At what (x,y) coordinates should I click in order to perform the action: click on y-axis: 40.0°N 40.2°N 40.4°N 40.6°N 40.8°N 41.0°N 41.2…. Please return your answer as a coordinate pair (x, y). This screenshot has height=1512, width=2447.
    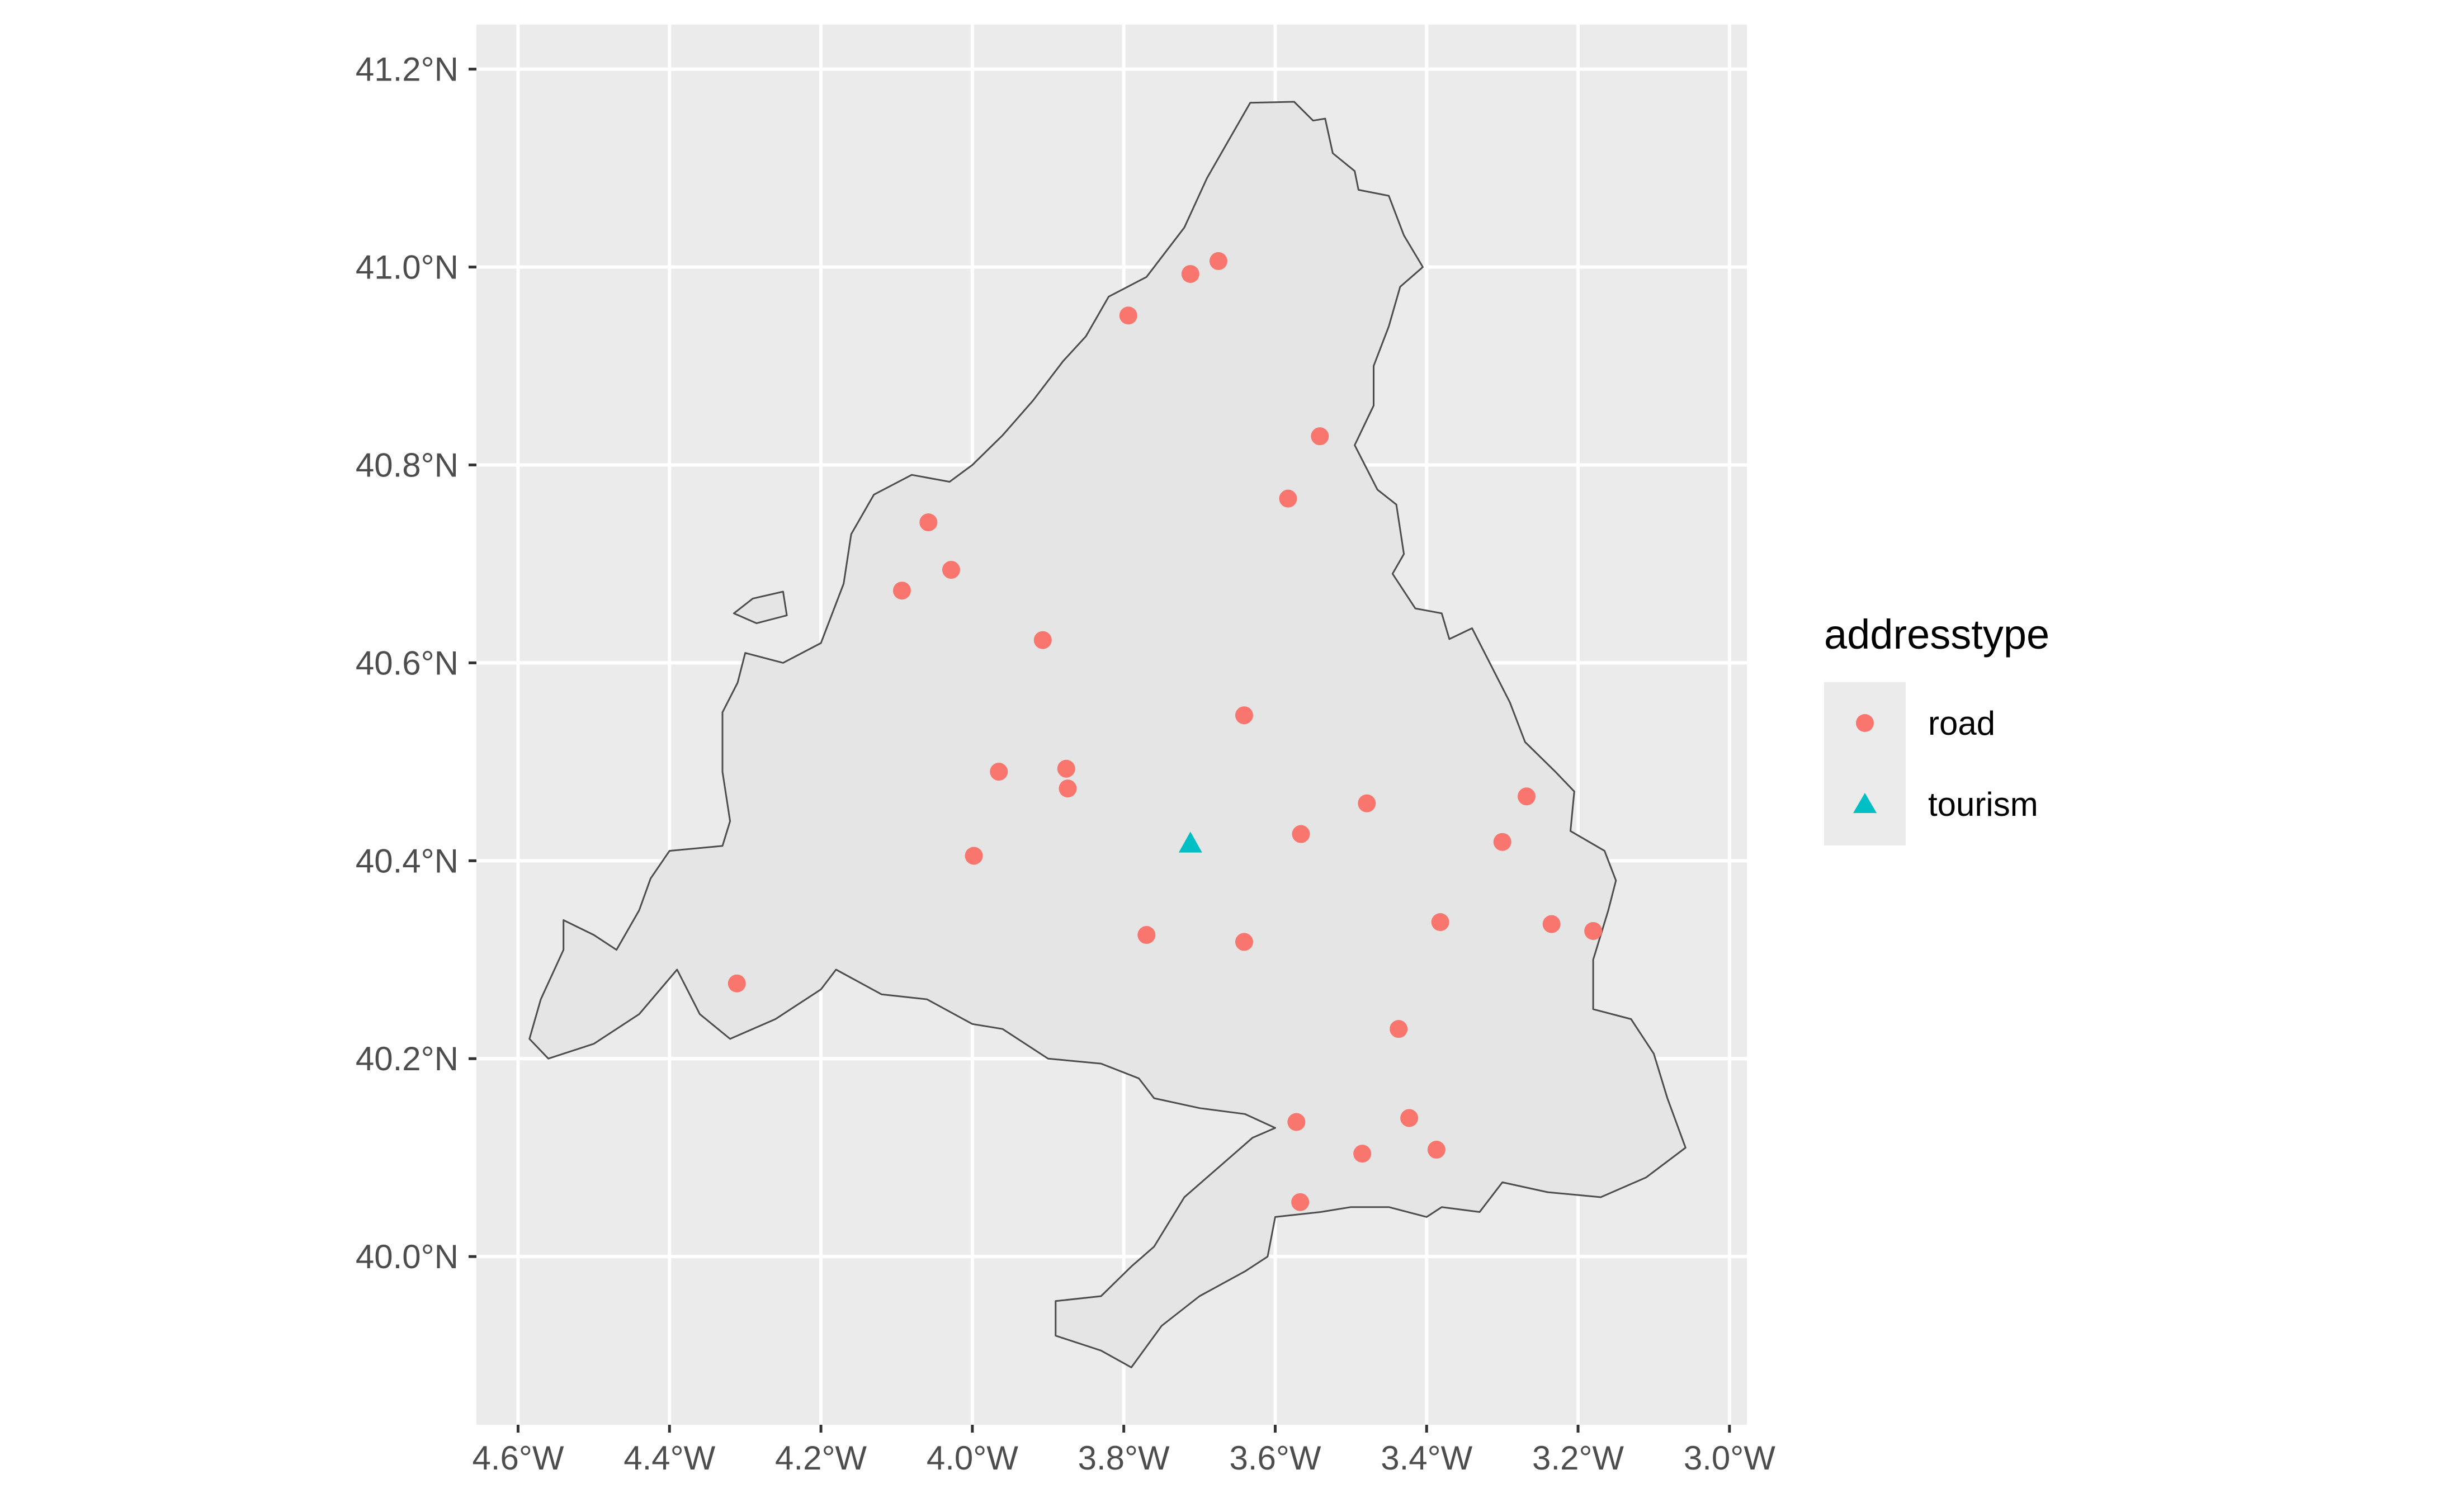
    Looking at the image, I should click on (416, 663).